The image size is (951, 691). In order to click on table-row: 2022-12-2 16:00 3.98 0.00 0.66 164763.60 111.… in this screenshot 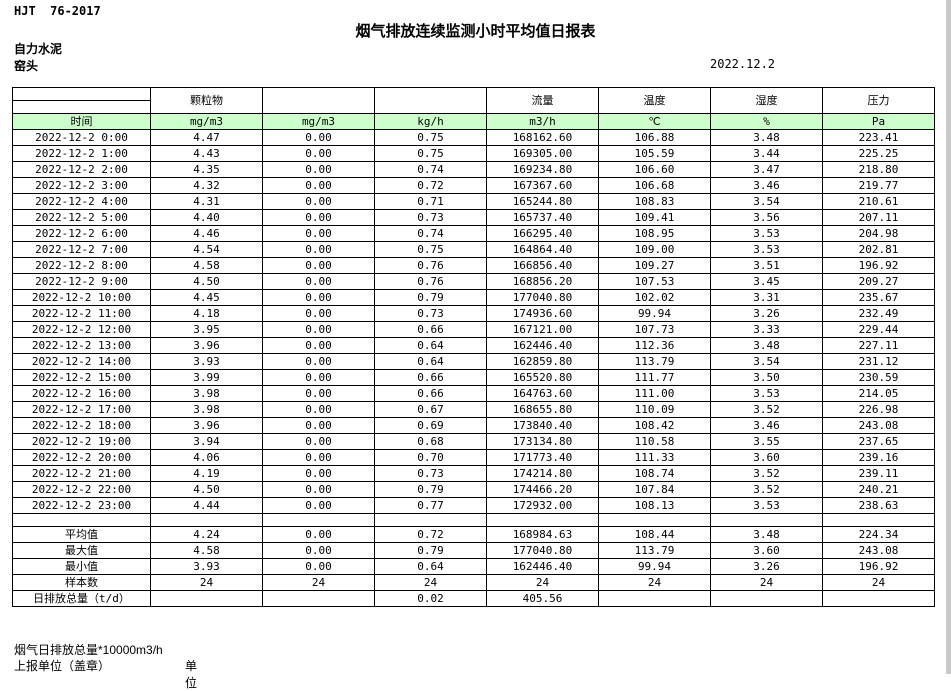, I will do `click(473, 393)`.